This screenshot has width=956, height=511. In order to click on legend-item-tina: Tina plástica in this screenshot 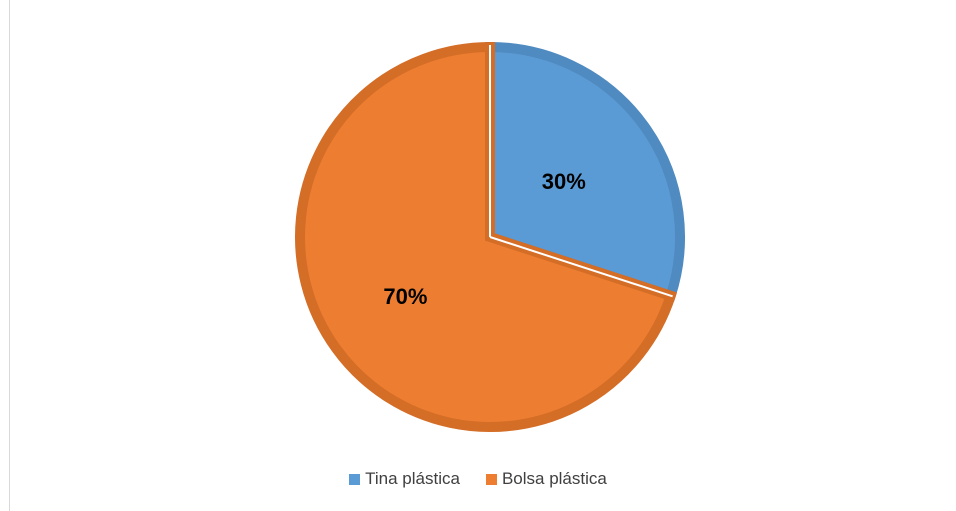, I will do `click(404, 479)`.